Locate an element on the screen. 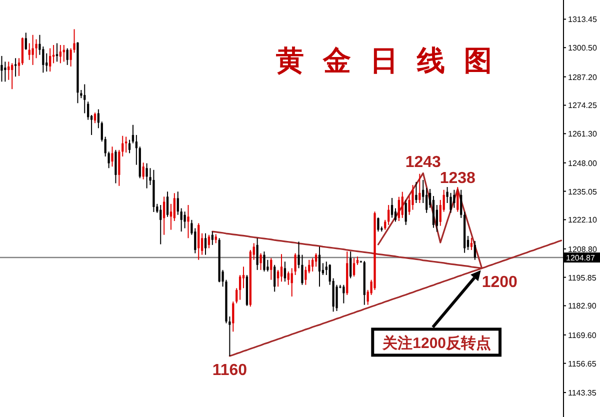  y-tick-label: 1222.10 is located at coordinates (583, 220).